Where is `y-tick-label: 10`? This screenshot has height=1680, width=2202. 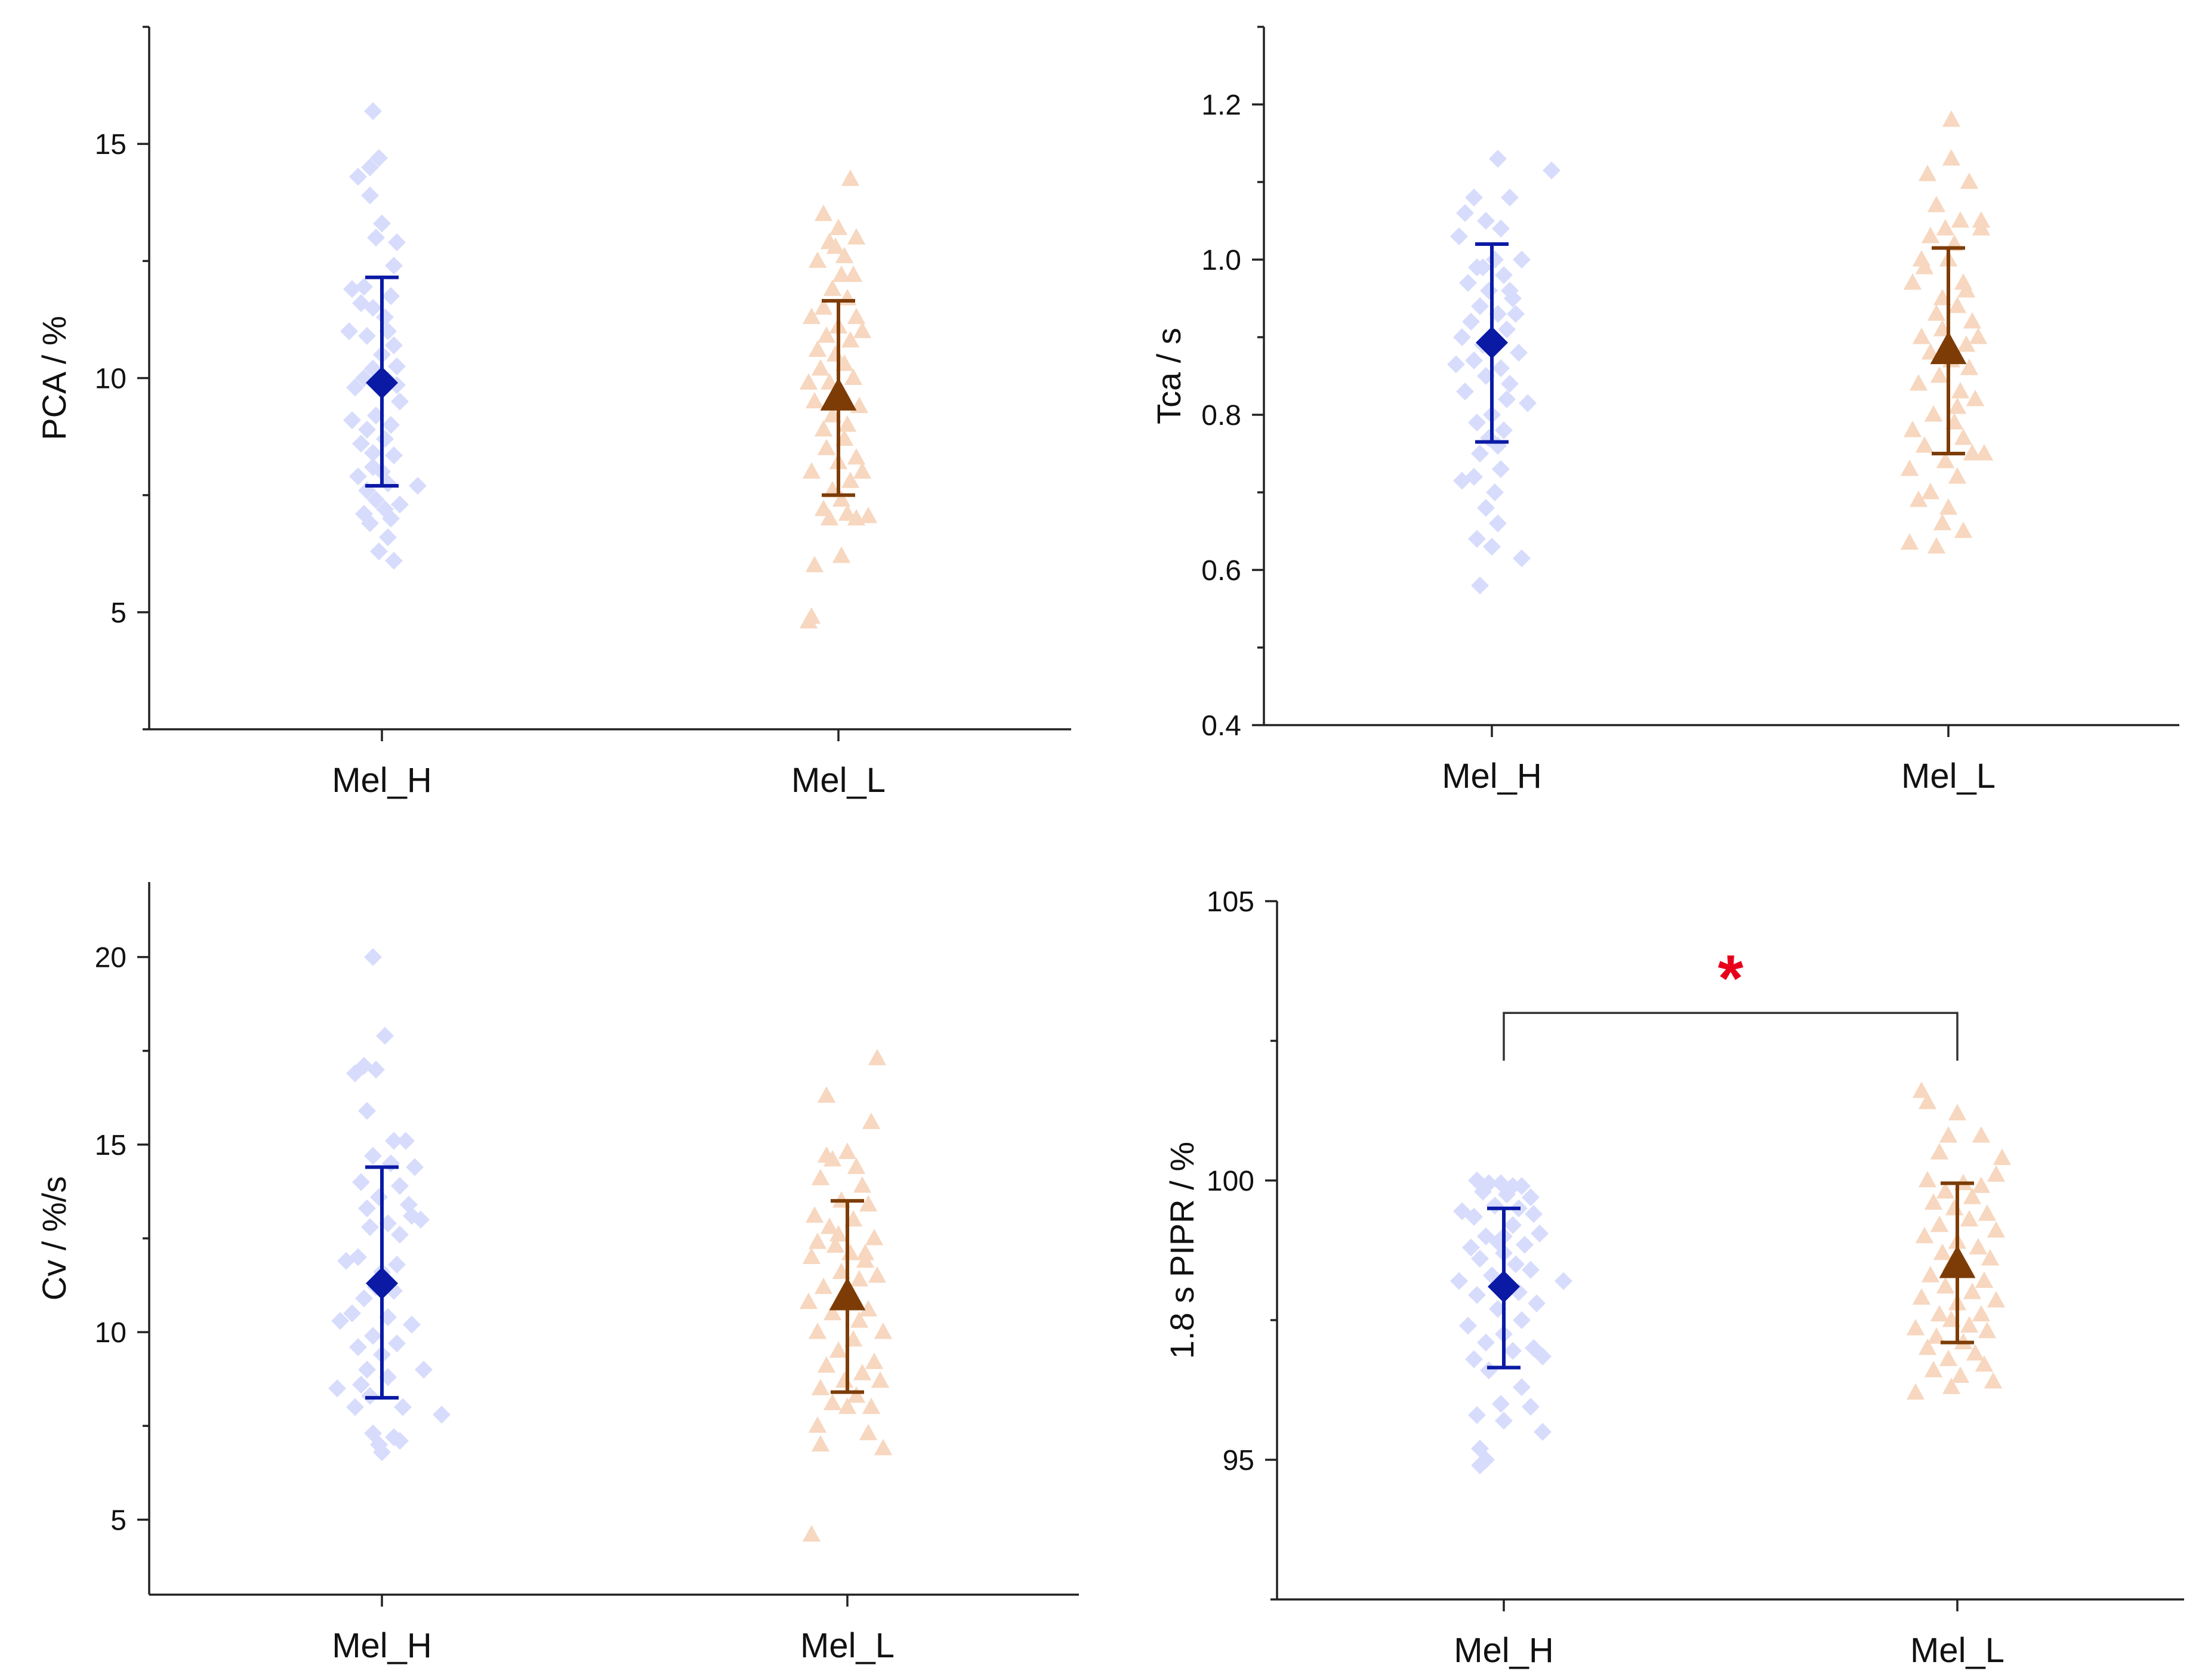
y-tick-label: 10 is located at coordinates (111, 1333).